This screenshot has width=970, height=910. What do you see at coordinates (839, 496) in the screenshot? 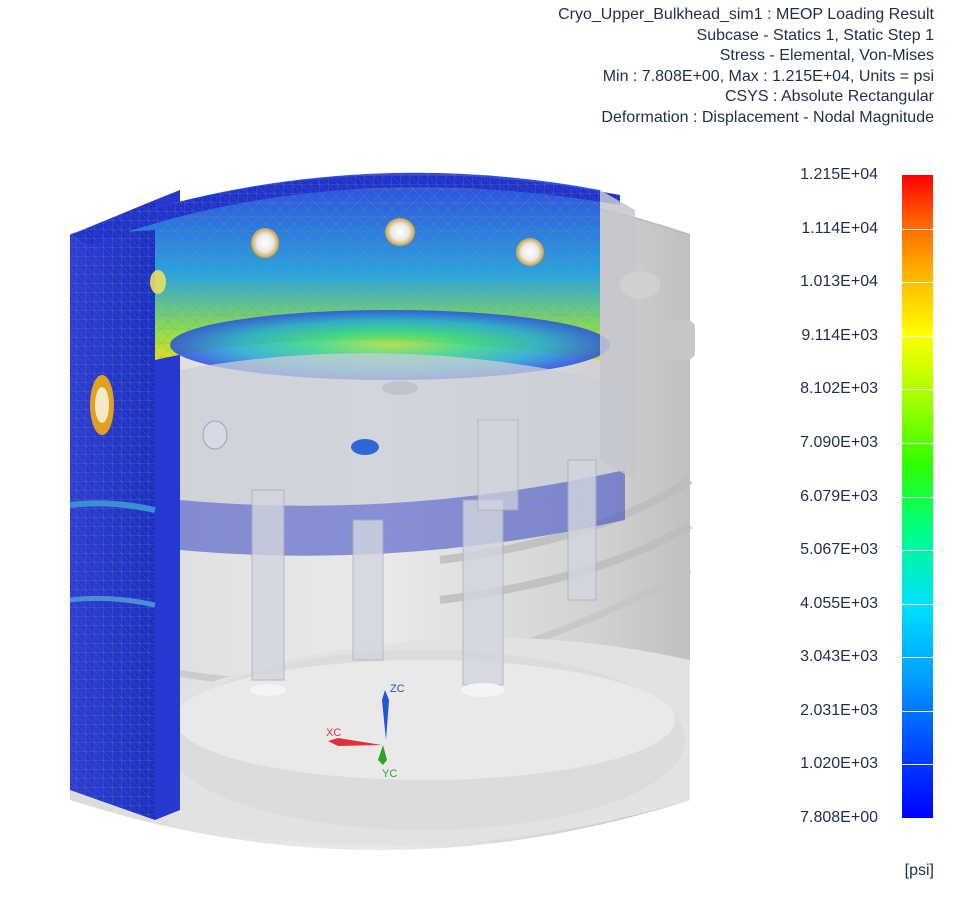
I see `legend-tick-label: 6.079E+03` at bounding box center [839, 496].